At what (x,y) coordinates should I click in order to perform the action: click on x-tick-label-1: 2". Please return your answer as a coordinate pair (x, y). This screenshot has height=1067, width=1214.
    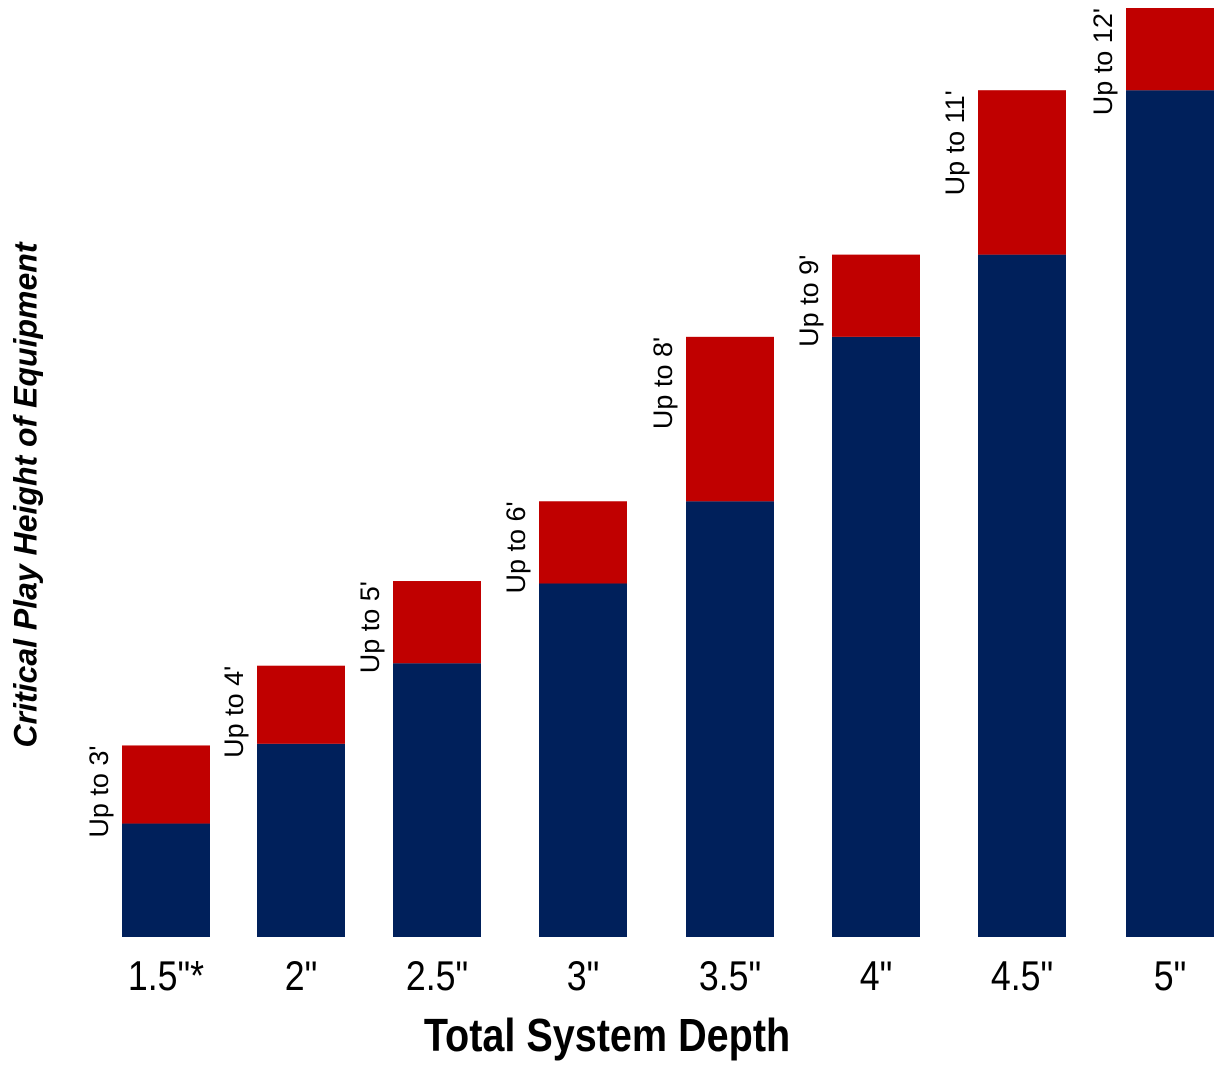
    Looking at the image, I should click on (301, 976).